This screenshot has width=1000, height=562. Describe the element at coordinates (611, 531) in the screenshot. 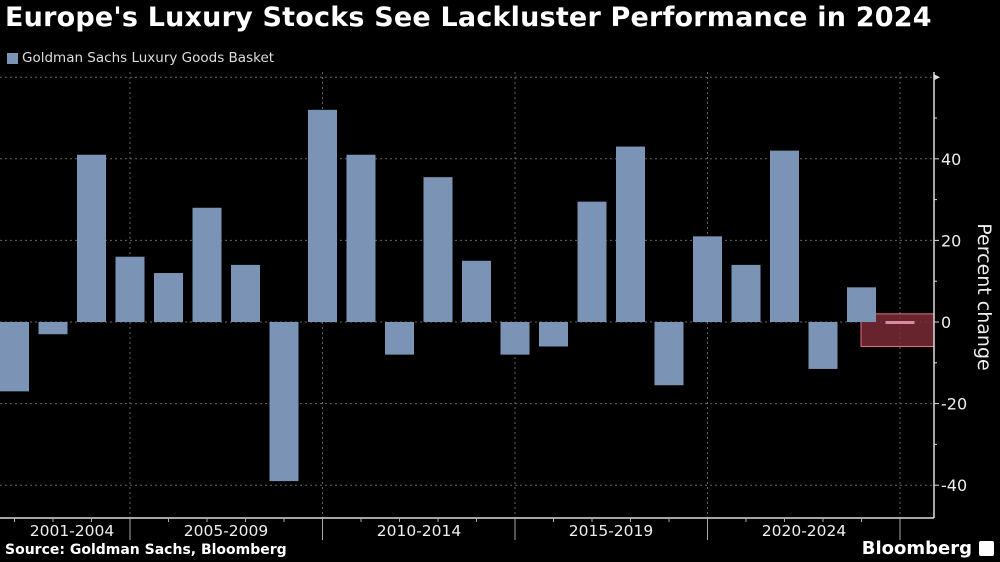

I see `x-period-label: 2015-2019` at that location.